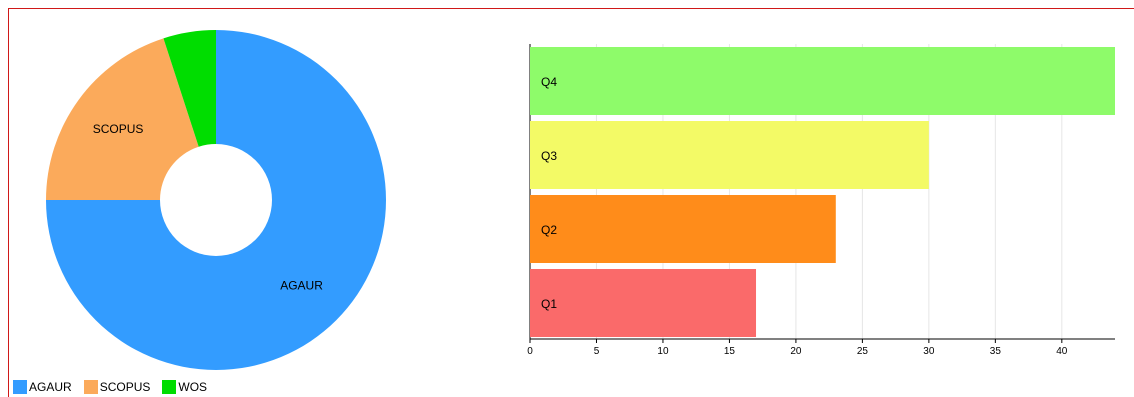  What do you see at coordinates (1062, 351) in the screenshot?
I see `x-tick-label: 40` at bounding box center [1062, 351].